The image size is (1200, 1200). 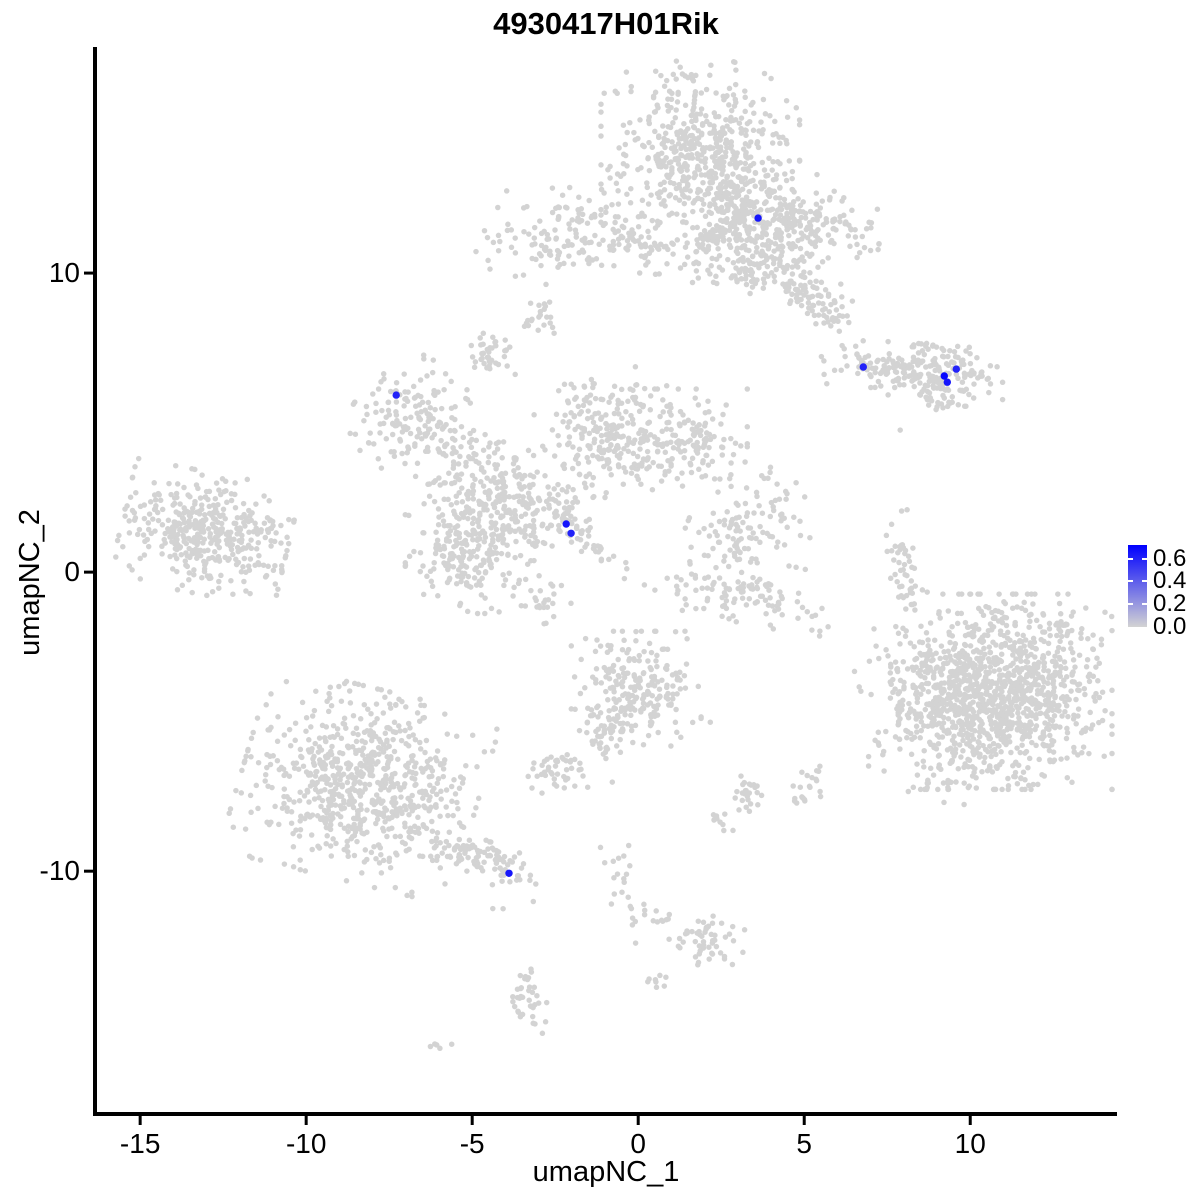 I want to click on x-tick-label: 0, so click(x=638, y=1143).